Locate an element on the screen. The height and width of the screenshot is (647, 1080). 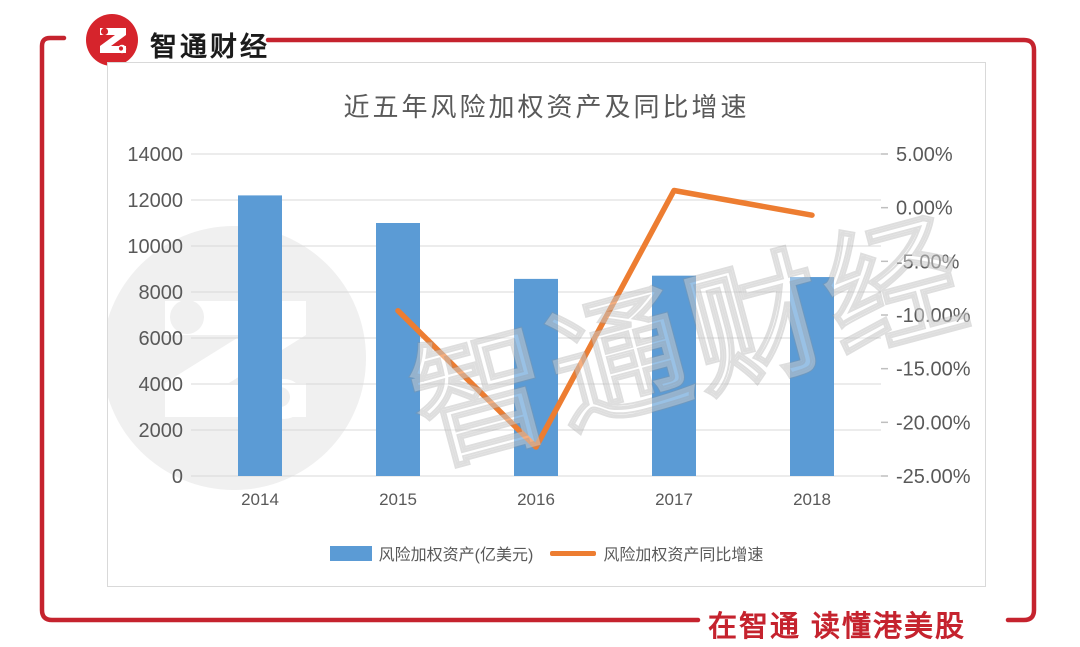
right-axis-tick-label: -25.00% is located at coordinates (933, 477).